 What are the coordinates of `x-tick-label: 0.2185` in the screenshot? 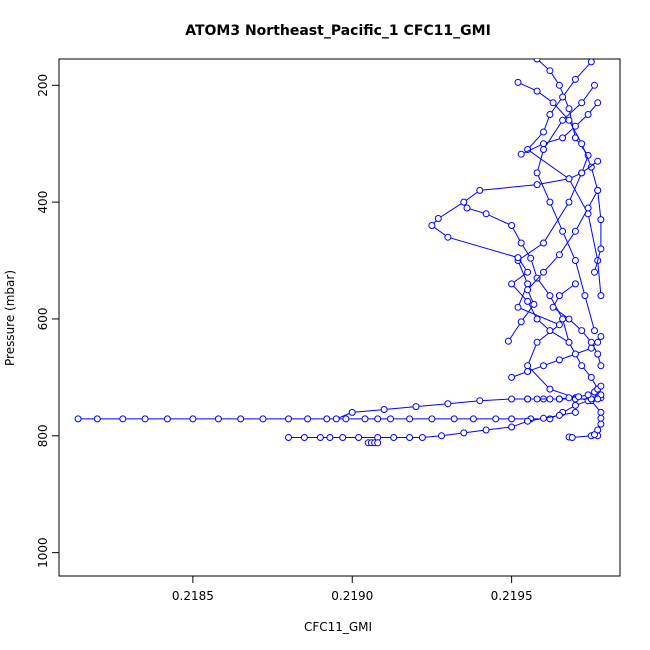 It's located at (193, 596).